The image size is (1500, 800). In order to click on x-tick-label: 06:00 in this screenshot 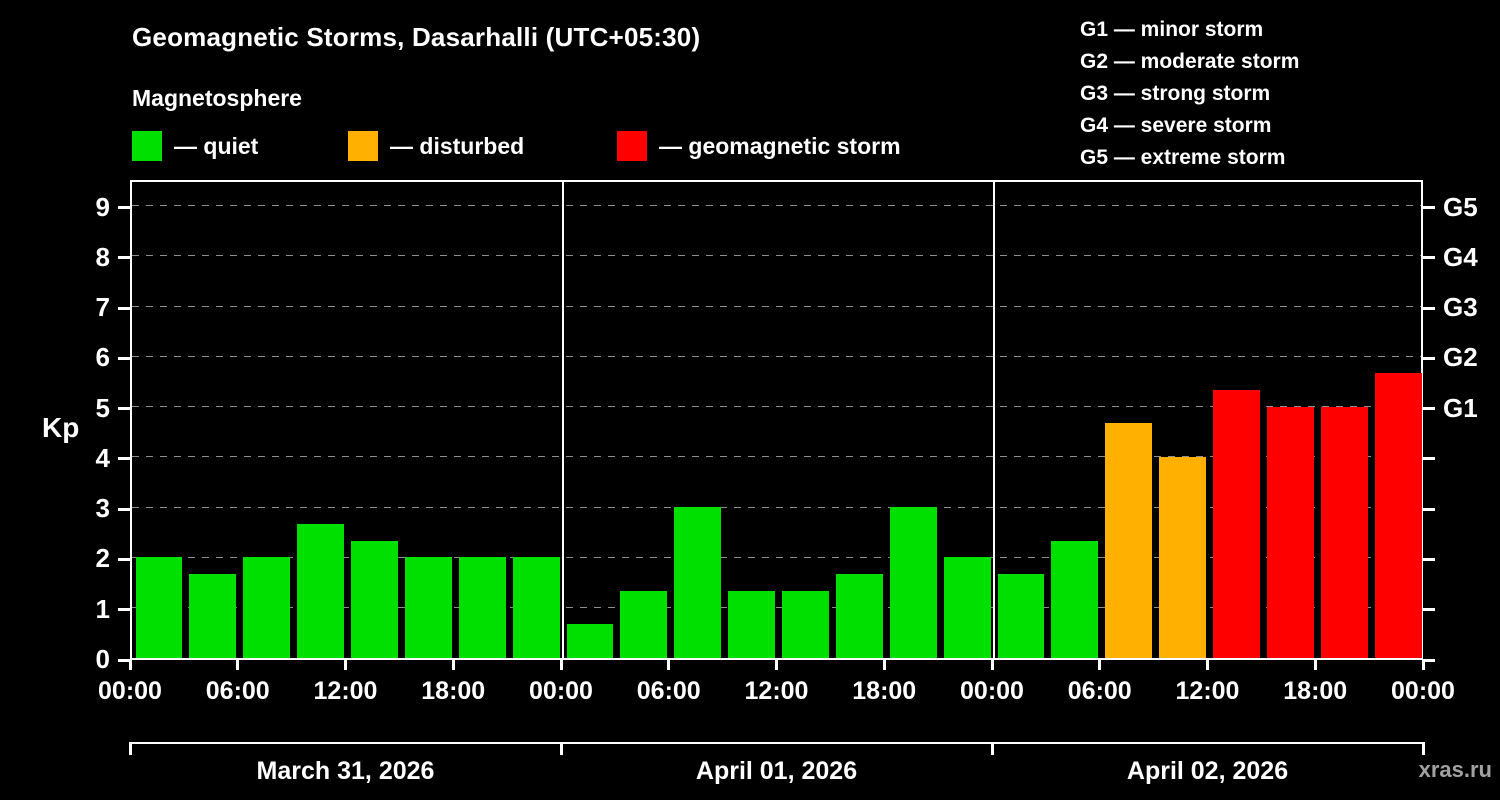, I will do `click(1099, 691)`.